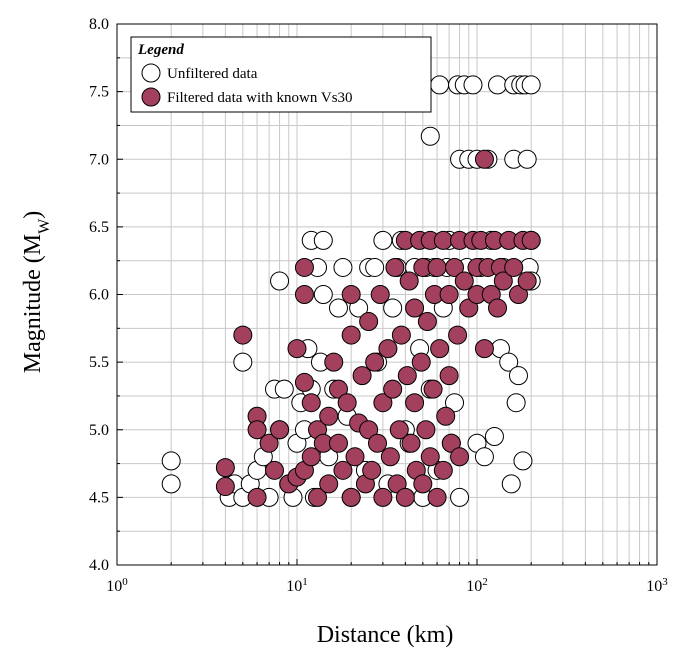 The height and width of the screenshot is (653, 675). What do you see at coordinates (36, 292) in the screenshot?
I see `y-axis-title: Magnitude (MW)` at bounding box center [36, 292].